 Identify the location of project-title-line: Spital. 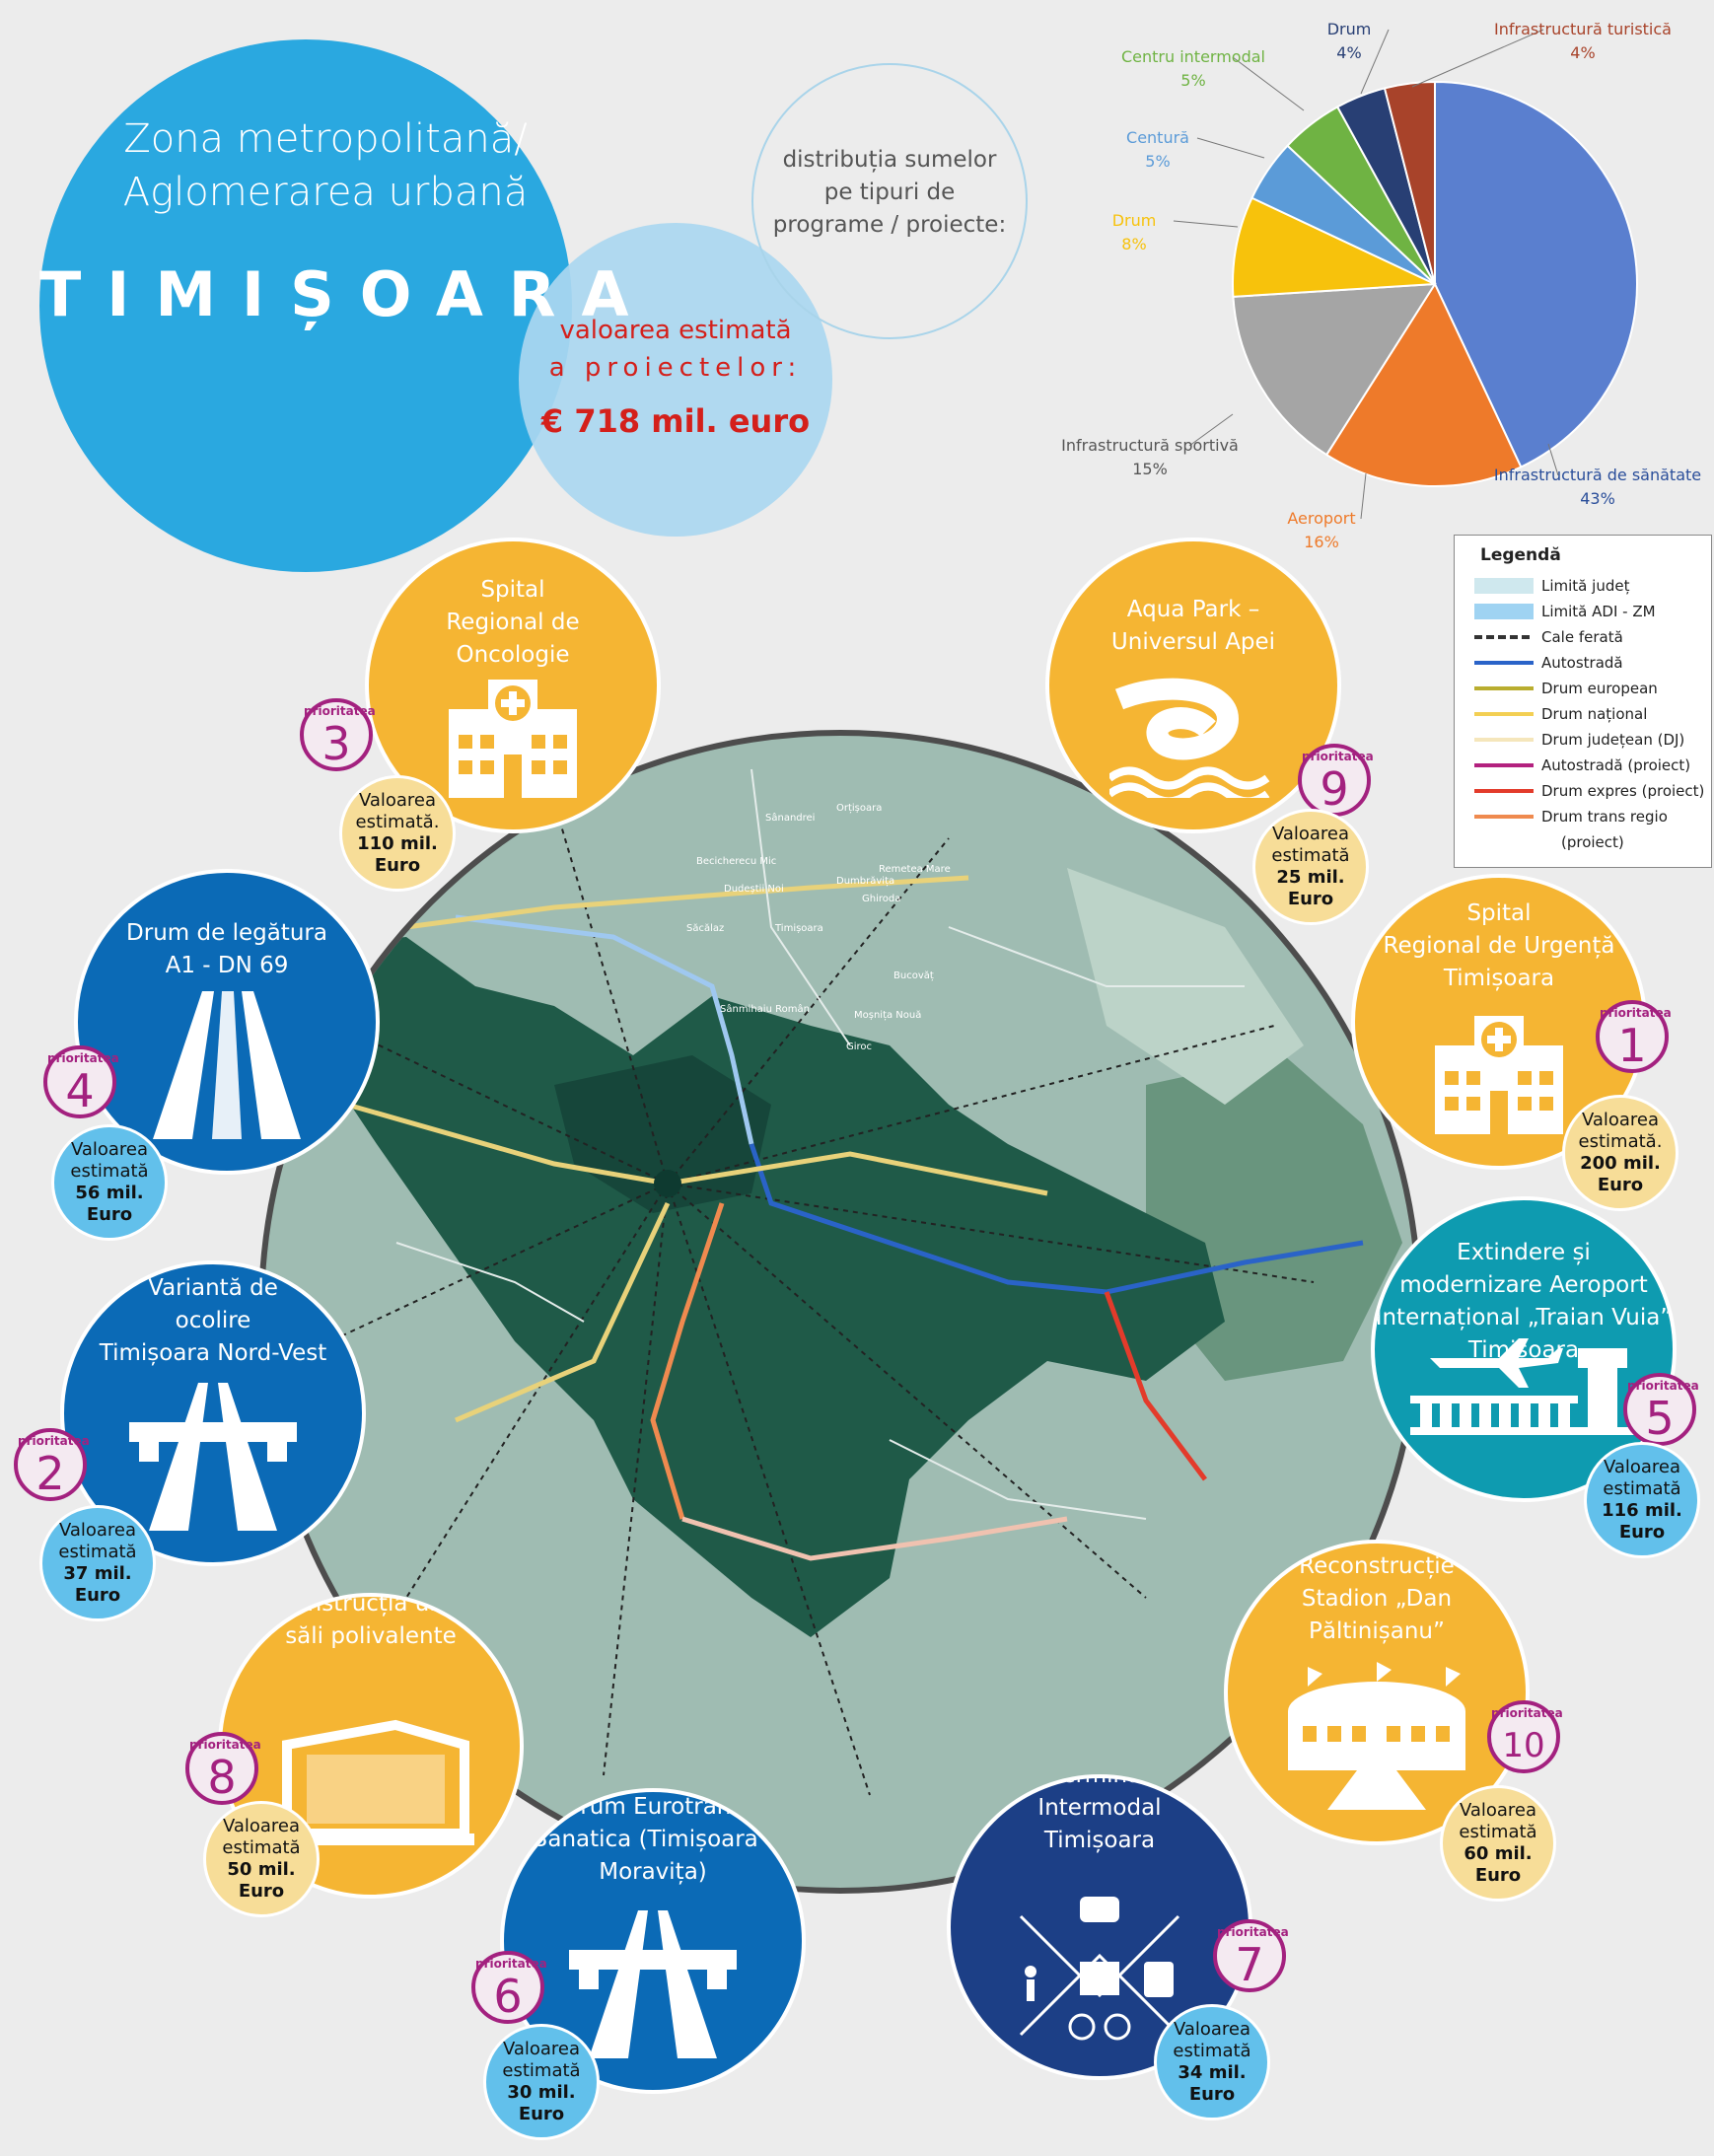
(512, 590).